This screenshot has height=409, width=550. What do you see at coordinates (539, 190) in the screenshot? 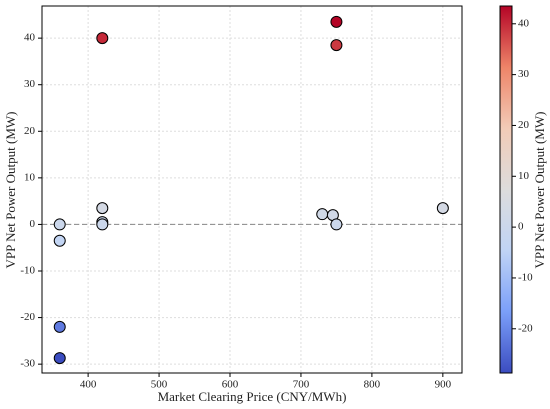
I see `colorbar-label: VPP Net Power Output (MW)` at bounding box center [539, 190].